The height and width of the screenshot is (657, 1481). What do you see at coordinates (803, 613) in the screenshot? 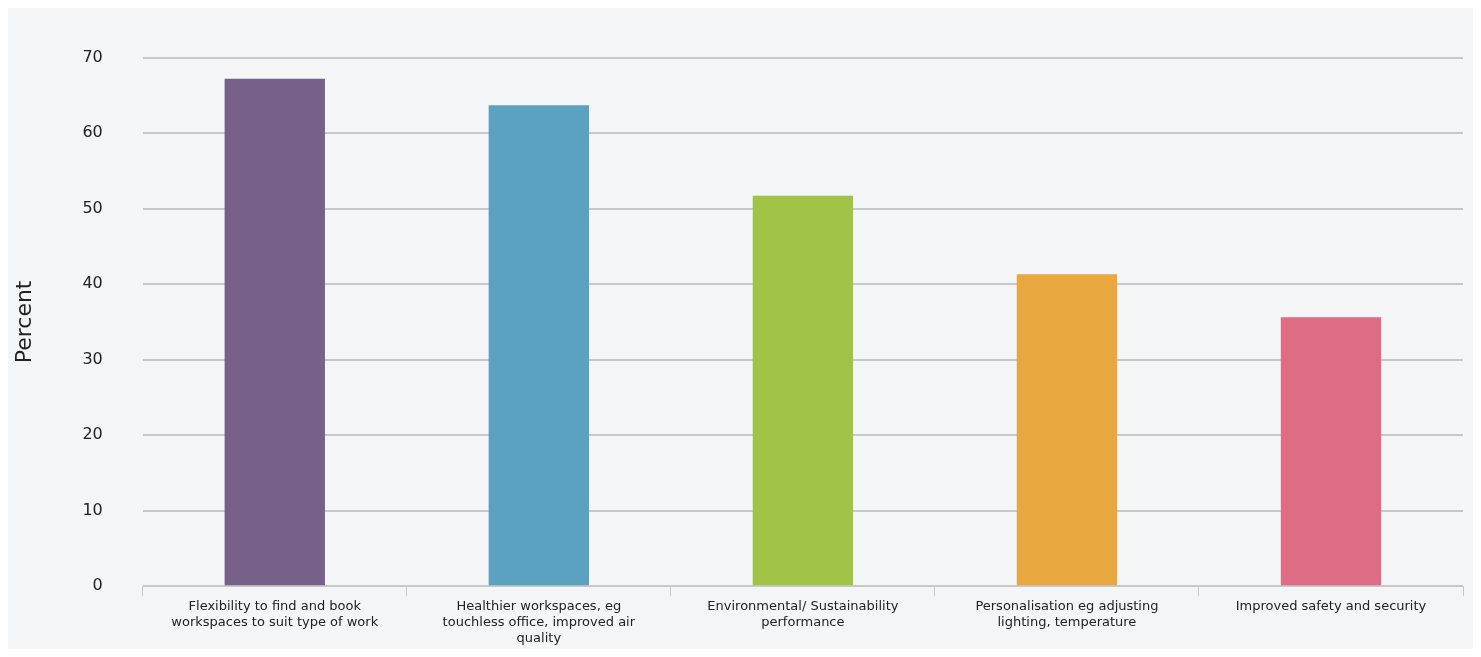
I see `x-tick-label: Environmental/ Sustainability performance` at bounding box center [803, 613].